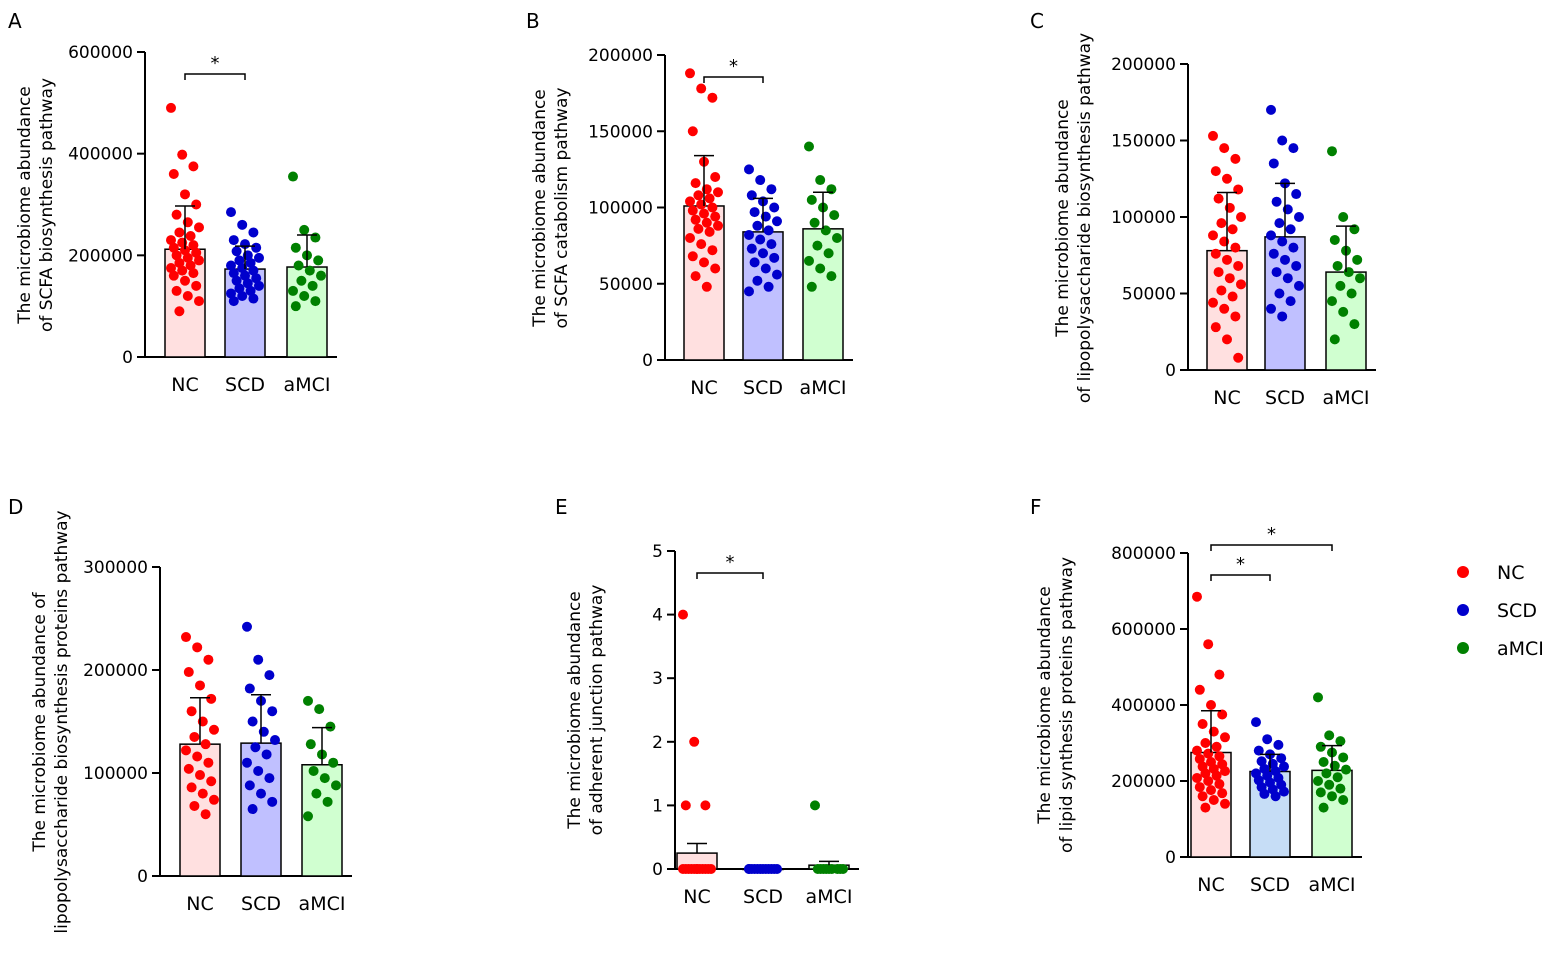 This screenshot has width=1549, height=954. What do you see at coordinates (620, 132) in the screenshot?
I see `y-tick-label: 150000` at bounding box center [620, 132].